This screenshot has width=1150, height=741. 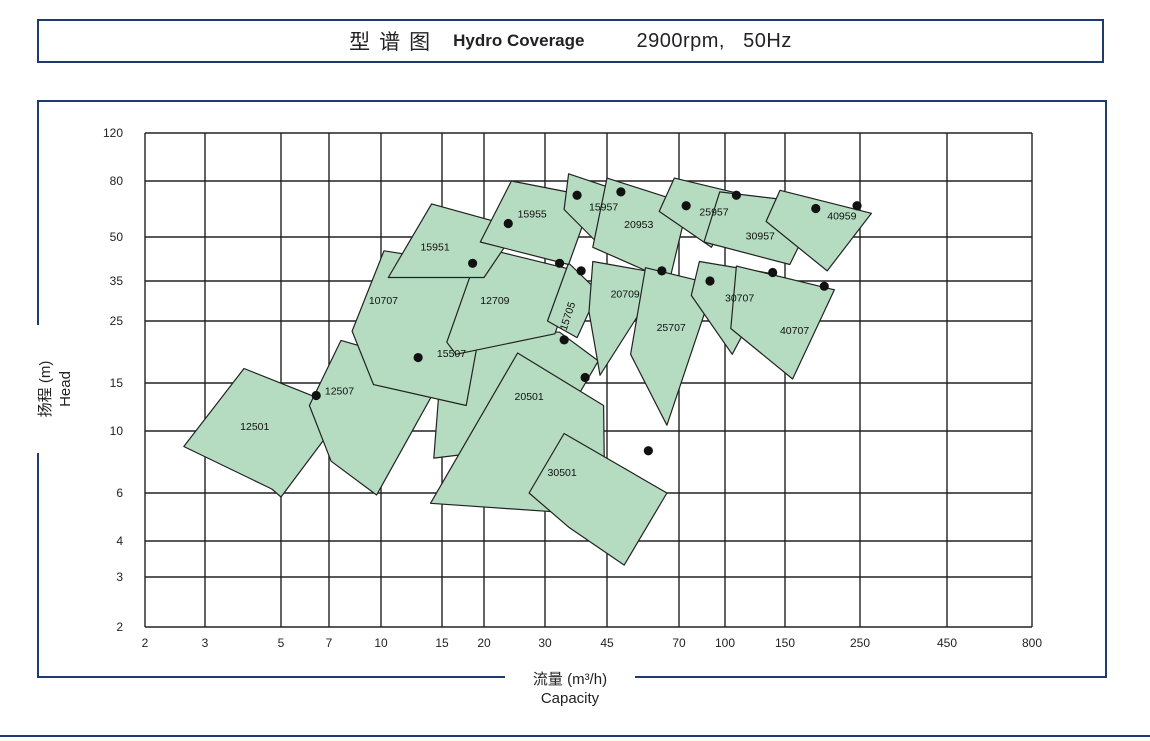 I want to click on y-tick-label: 25, so click(x=117, y=321).